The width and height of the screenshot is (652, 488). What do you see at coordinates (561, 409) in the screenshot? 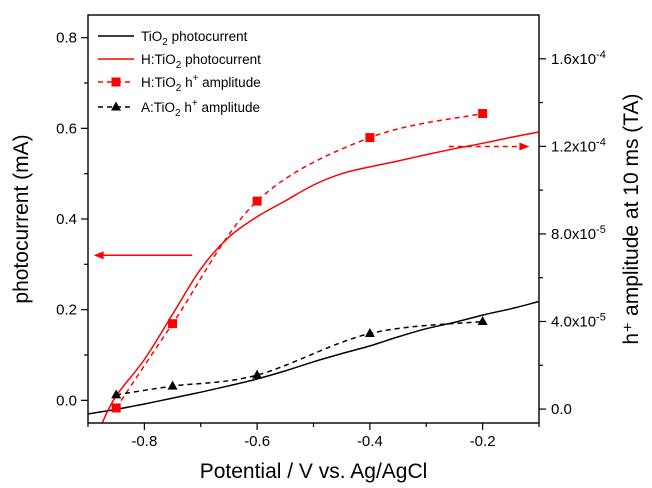
I see `y-right-tick-label: 0.0` at bounding box center [561, 409].